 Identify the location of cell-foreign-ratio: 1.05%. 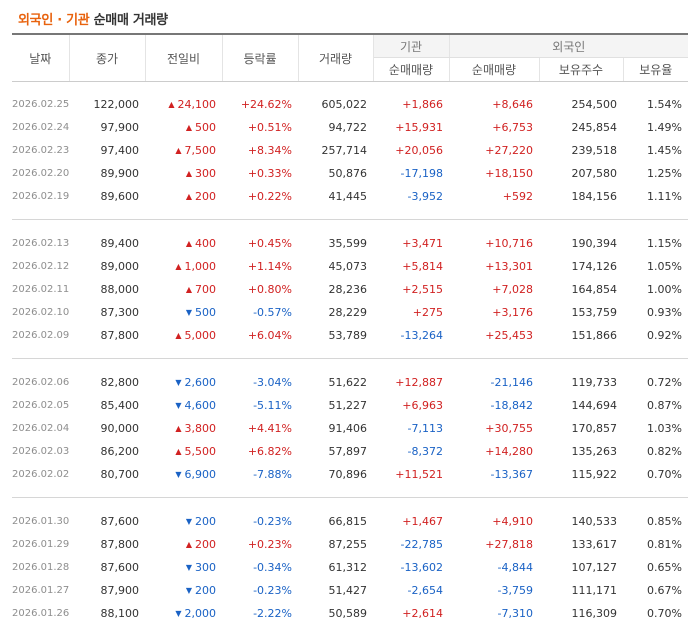
(655, 266).